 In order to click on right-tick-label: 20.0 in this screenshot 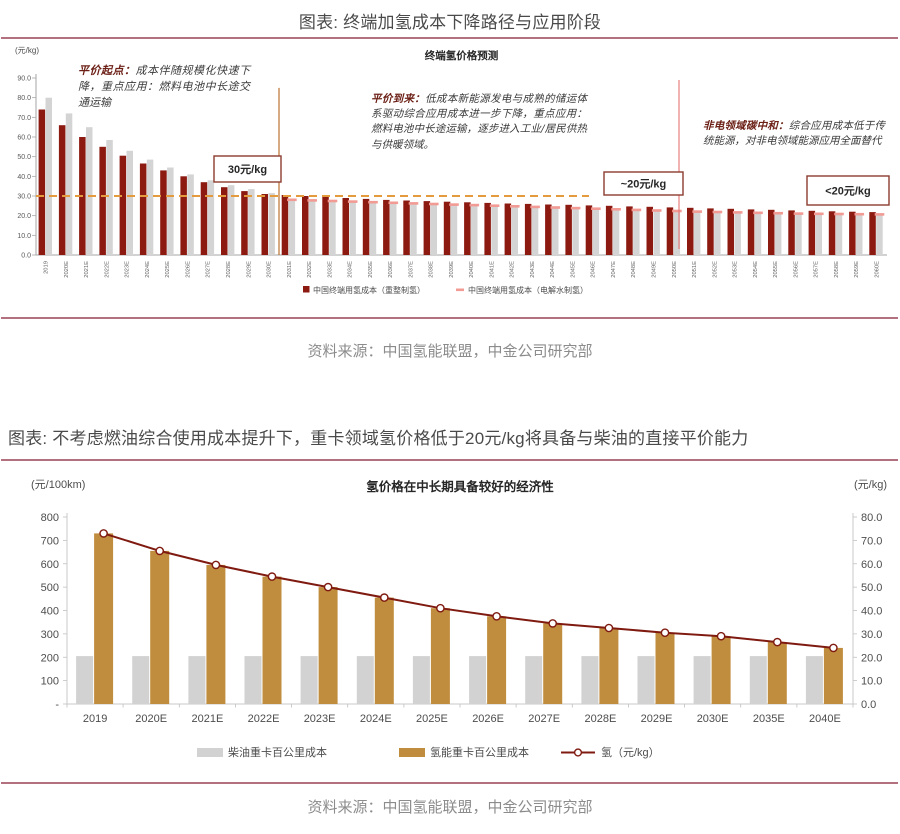, I will do `click(871, 658)`.